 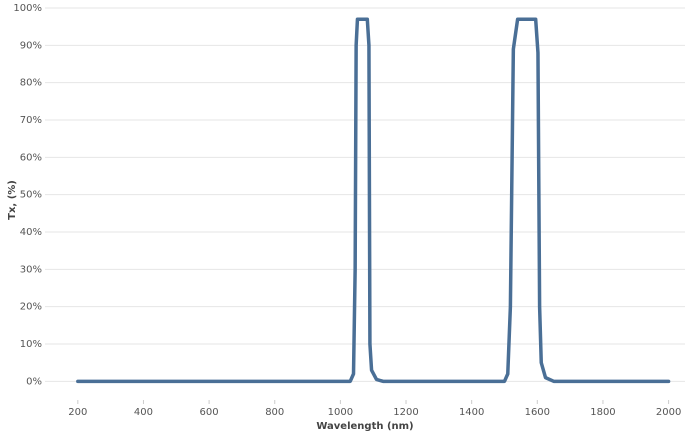 I want to click on y-tick-label: 20%, so click(x=31, y=307).